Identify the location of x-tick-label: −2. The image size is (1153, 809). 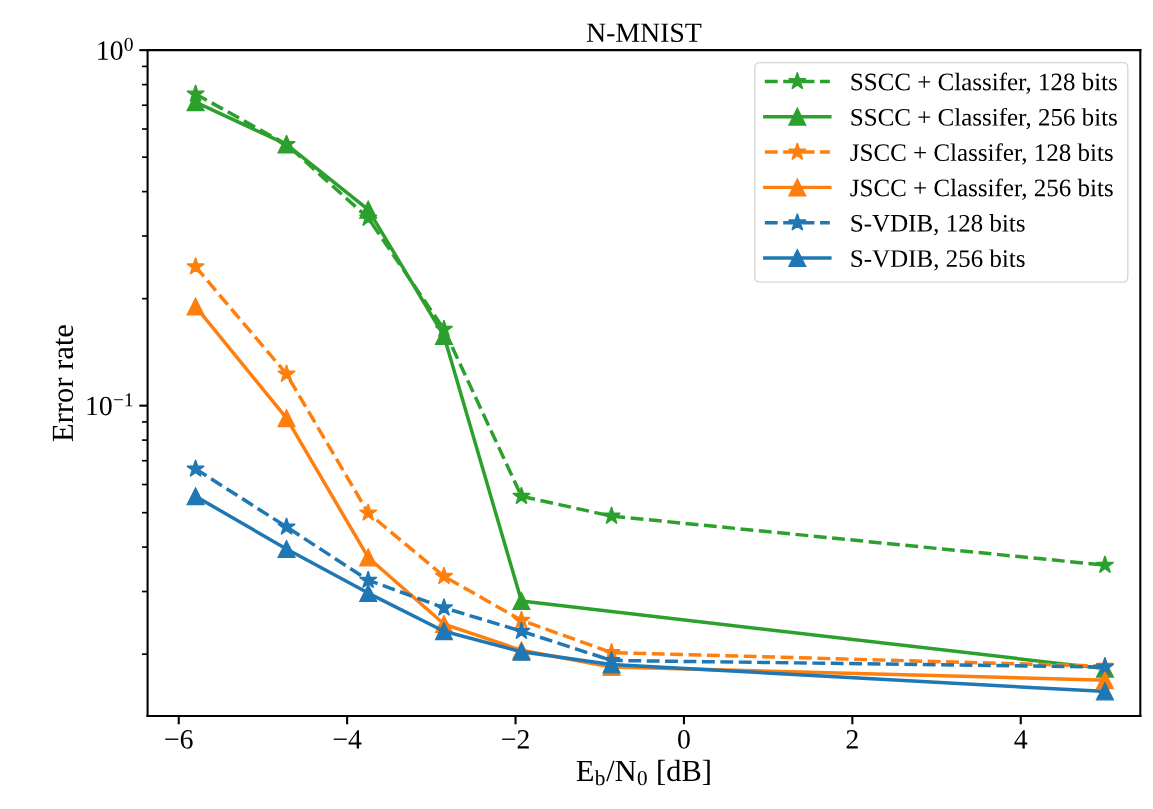
(515, 739).